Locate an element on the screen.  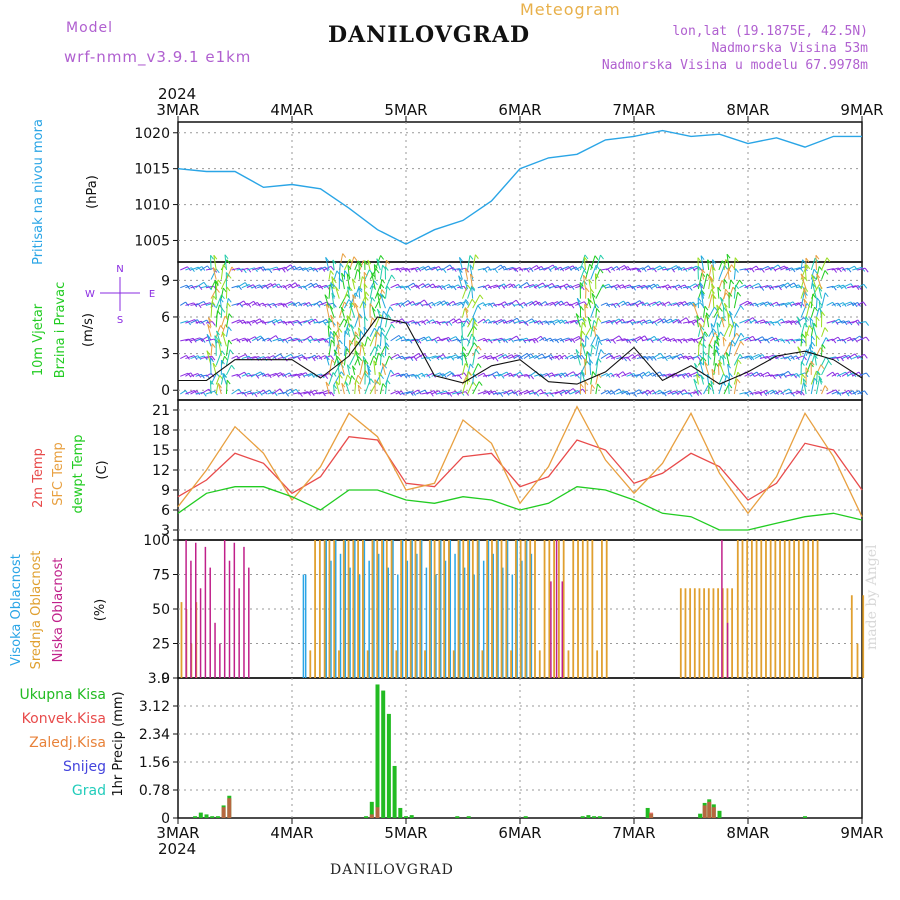
pressure-ylabel: Pritisak na nivou mora is located at coordinates (38, 192).